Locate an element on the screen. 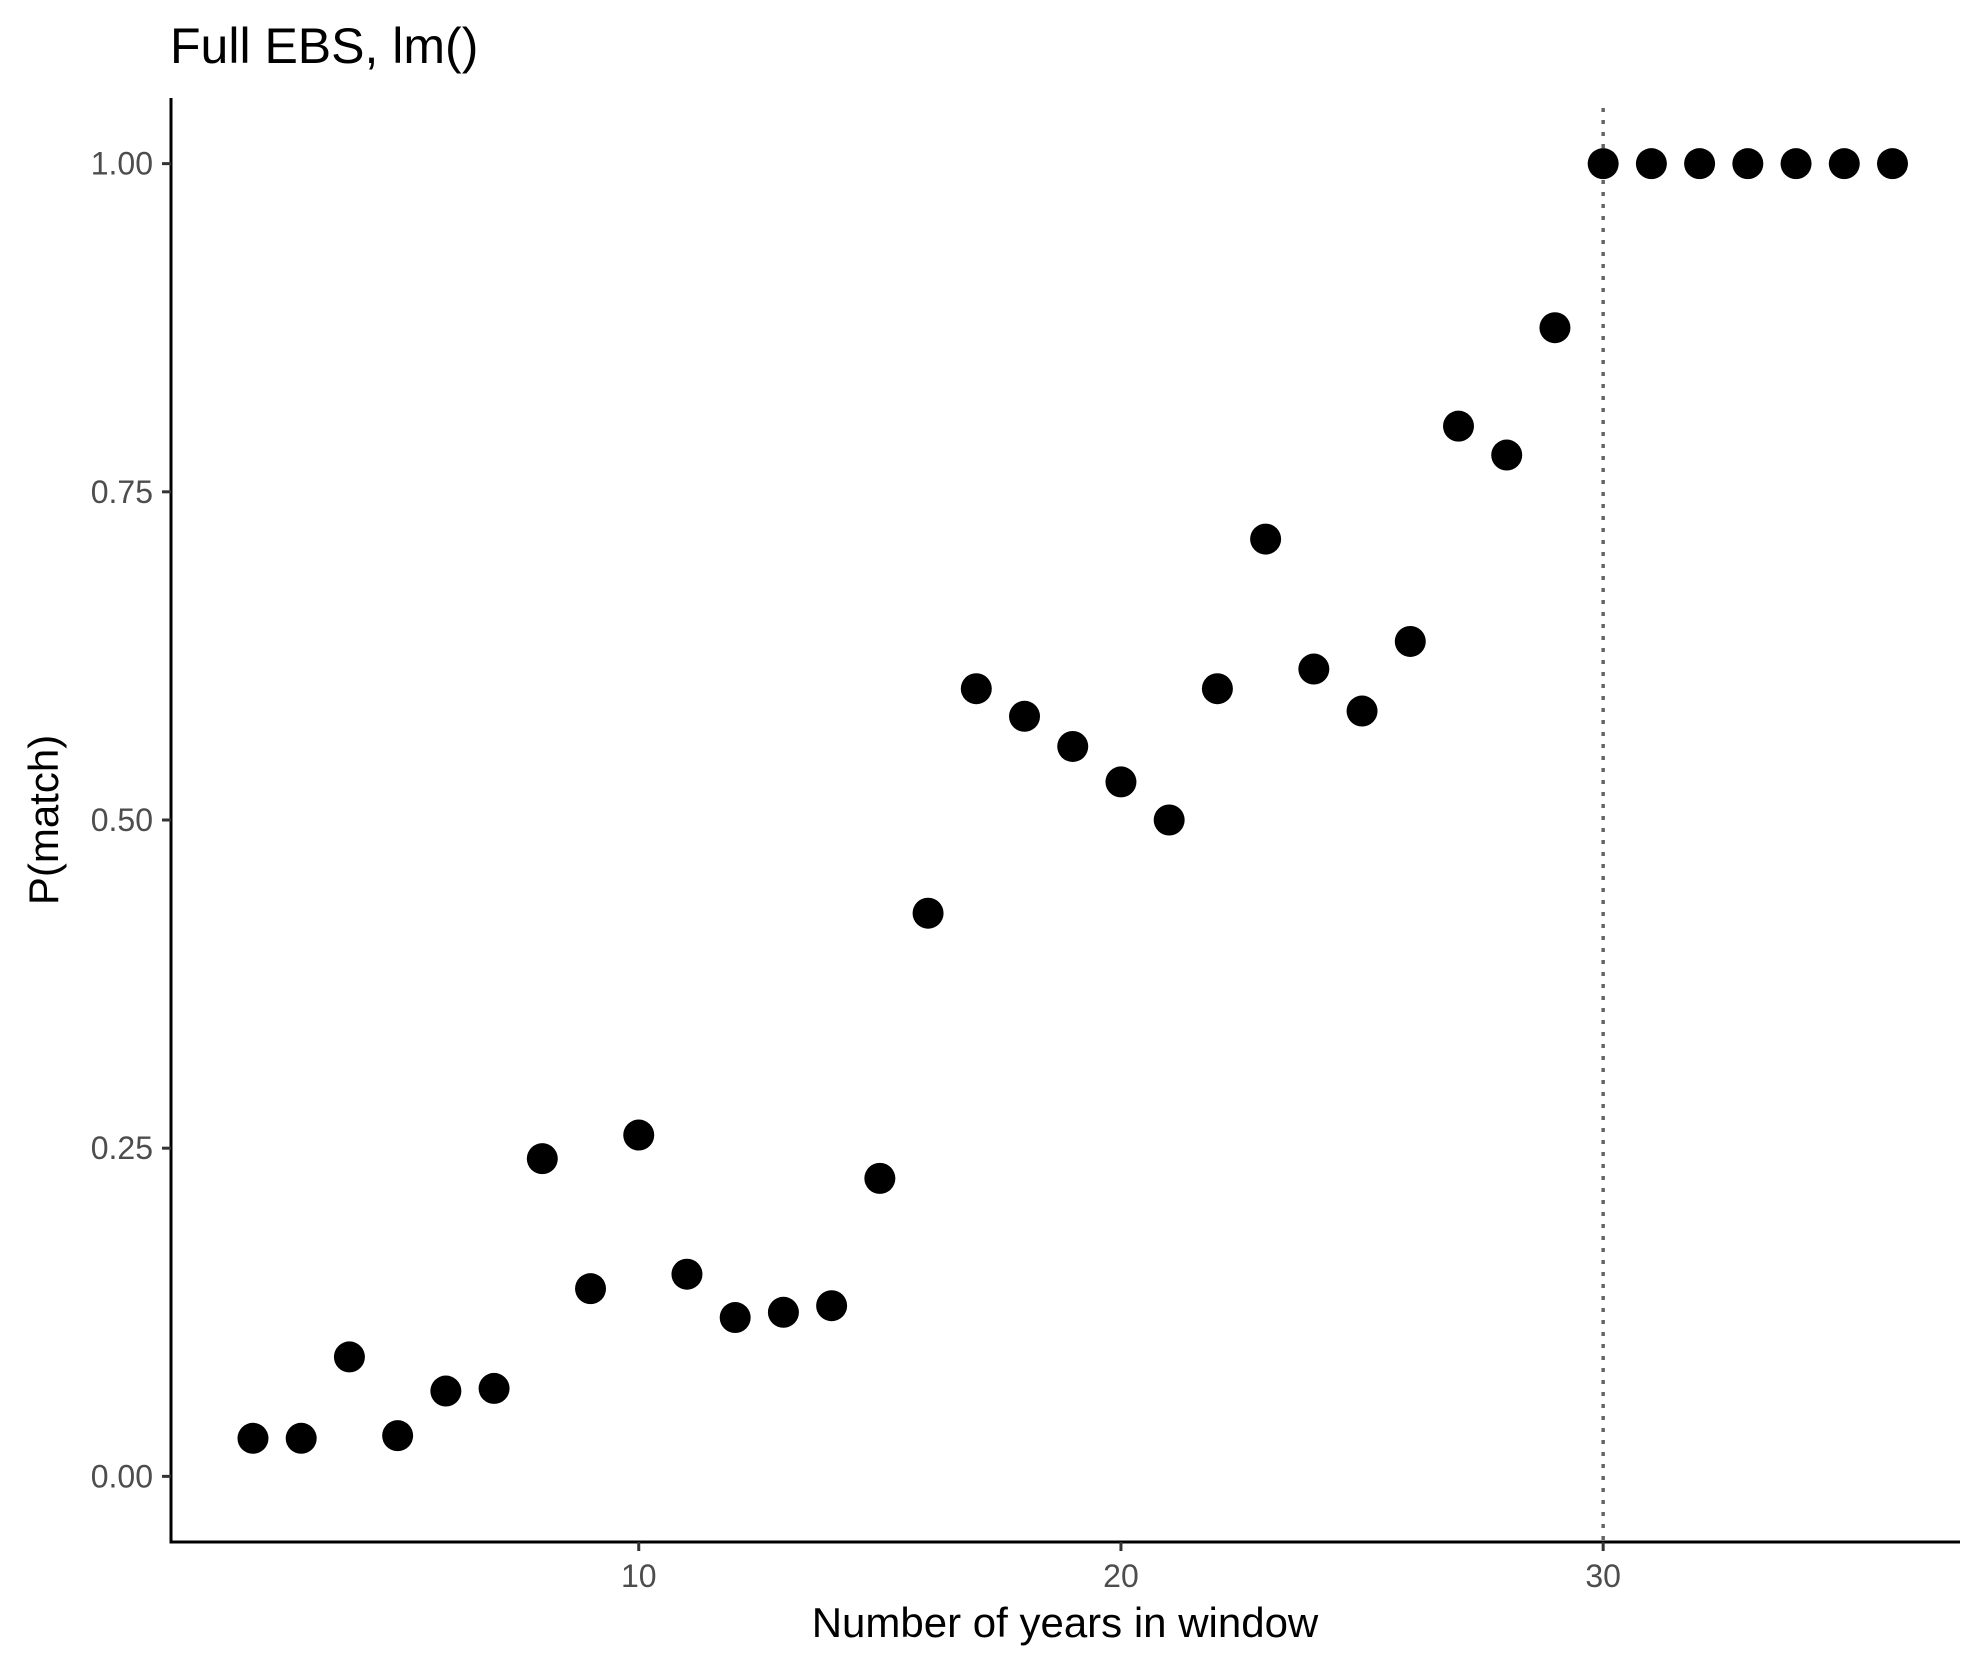  x-tick-label: 30 is located at coordinates (1603, 1576).